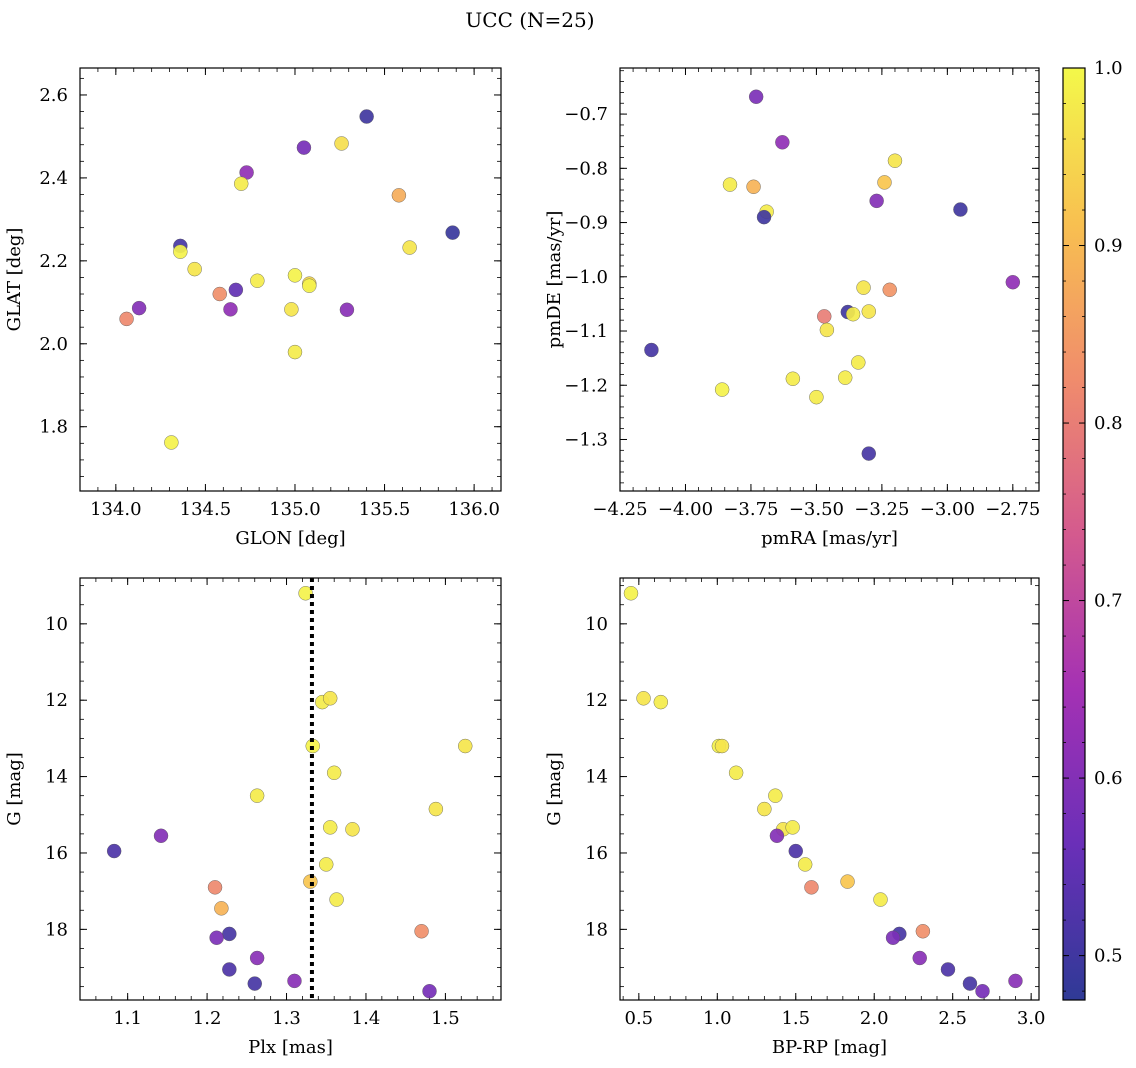  I want to click on x-tick-label: 134.5, so click(206, 509).